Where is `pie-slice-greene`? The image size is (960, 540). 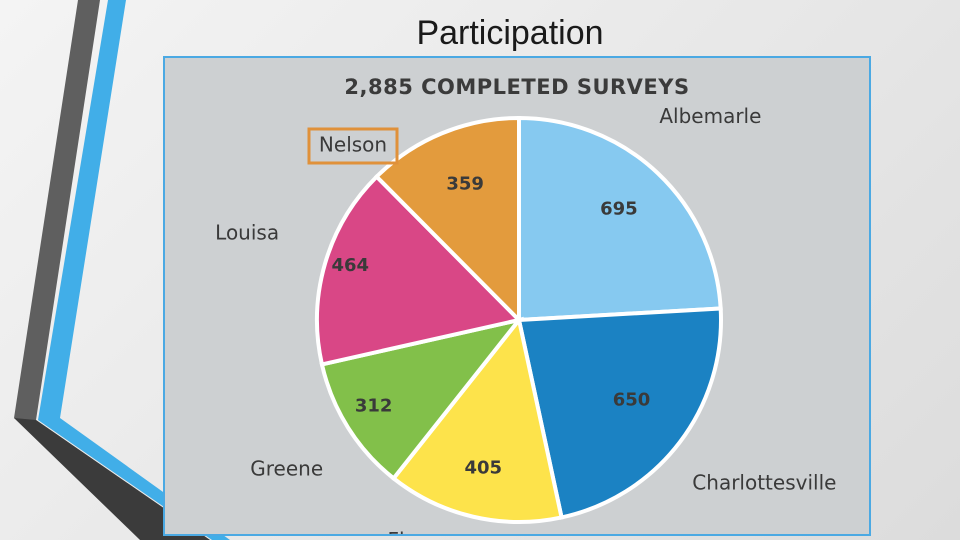
pie-slice-greene is located at coordinates (422, 399).